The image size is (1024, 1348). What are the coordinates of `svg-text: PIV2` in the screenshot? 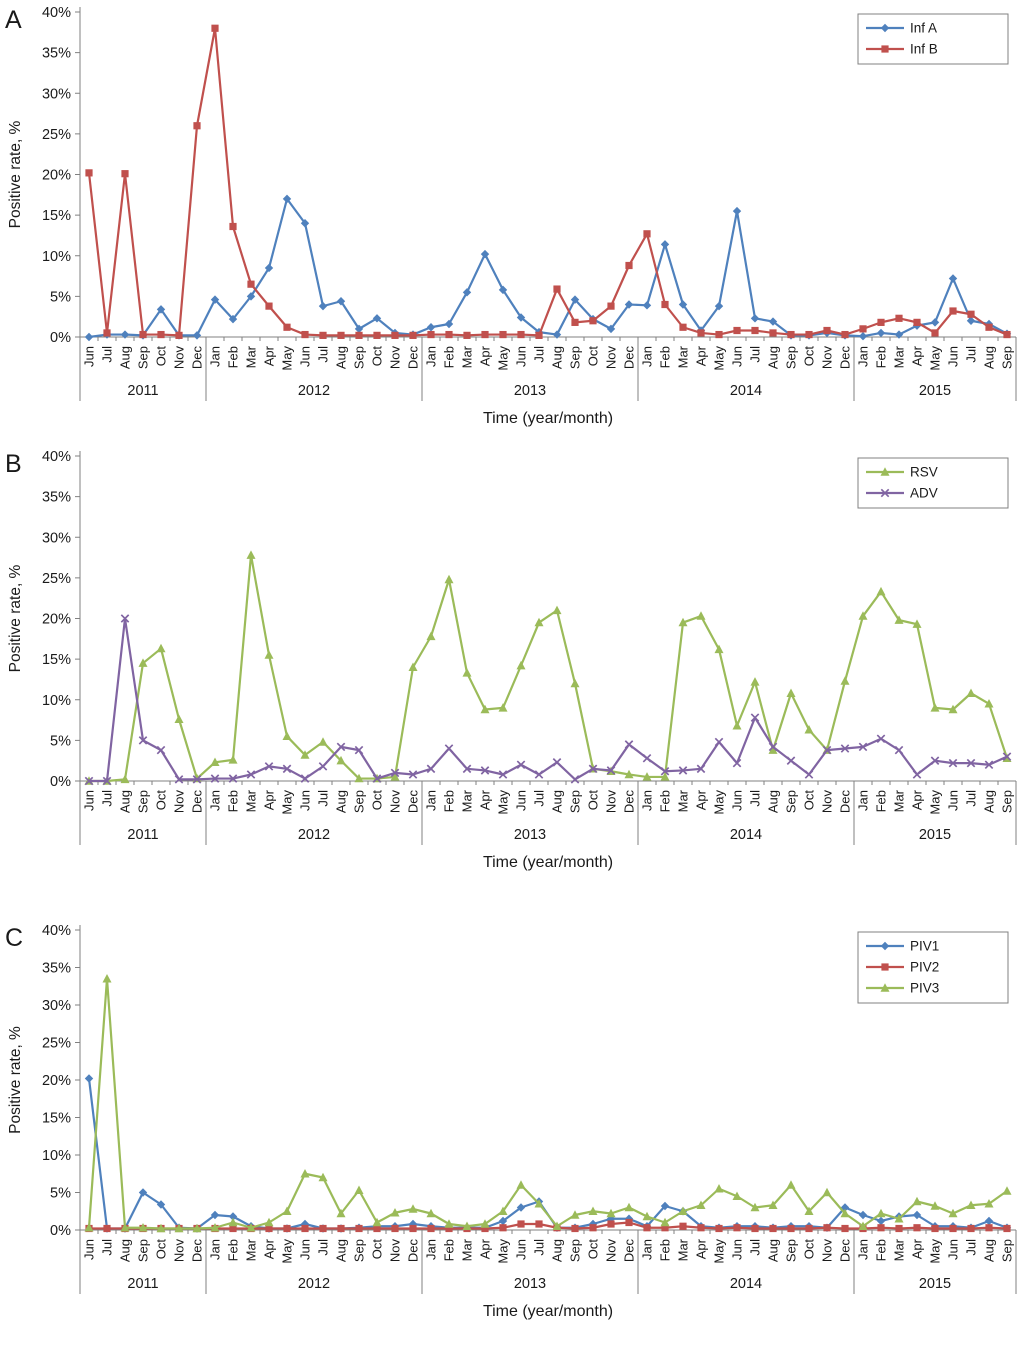 It's located at (924, 967).